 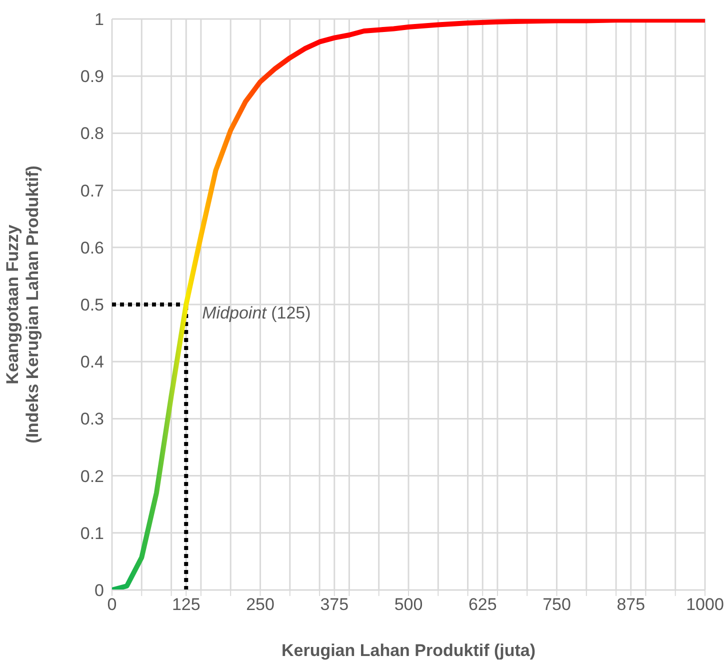 What do you see at coordinates (334, 604) in the screenshot?
I see `x-tick-label: 375` at bounding box center [334, 604].